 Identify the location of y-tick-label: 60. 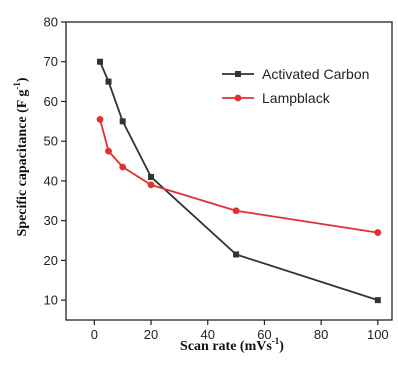
(51, 101).